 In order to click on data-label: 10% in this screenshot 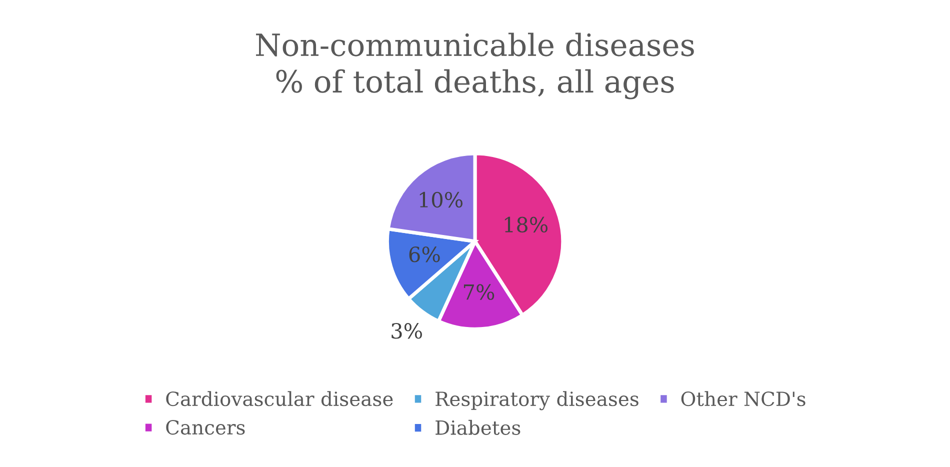, I will do `click(441, 200)`.